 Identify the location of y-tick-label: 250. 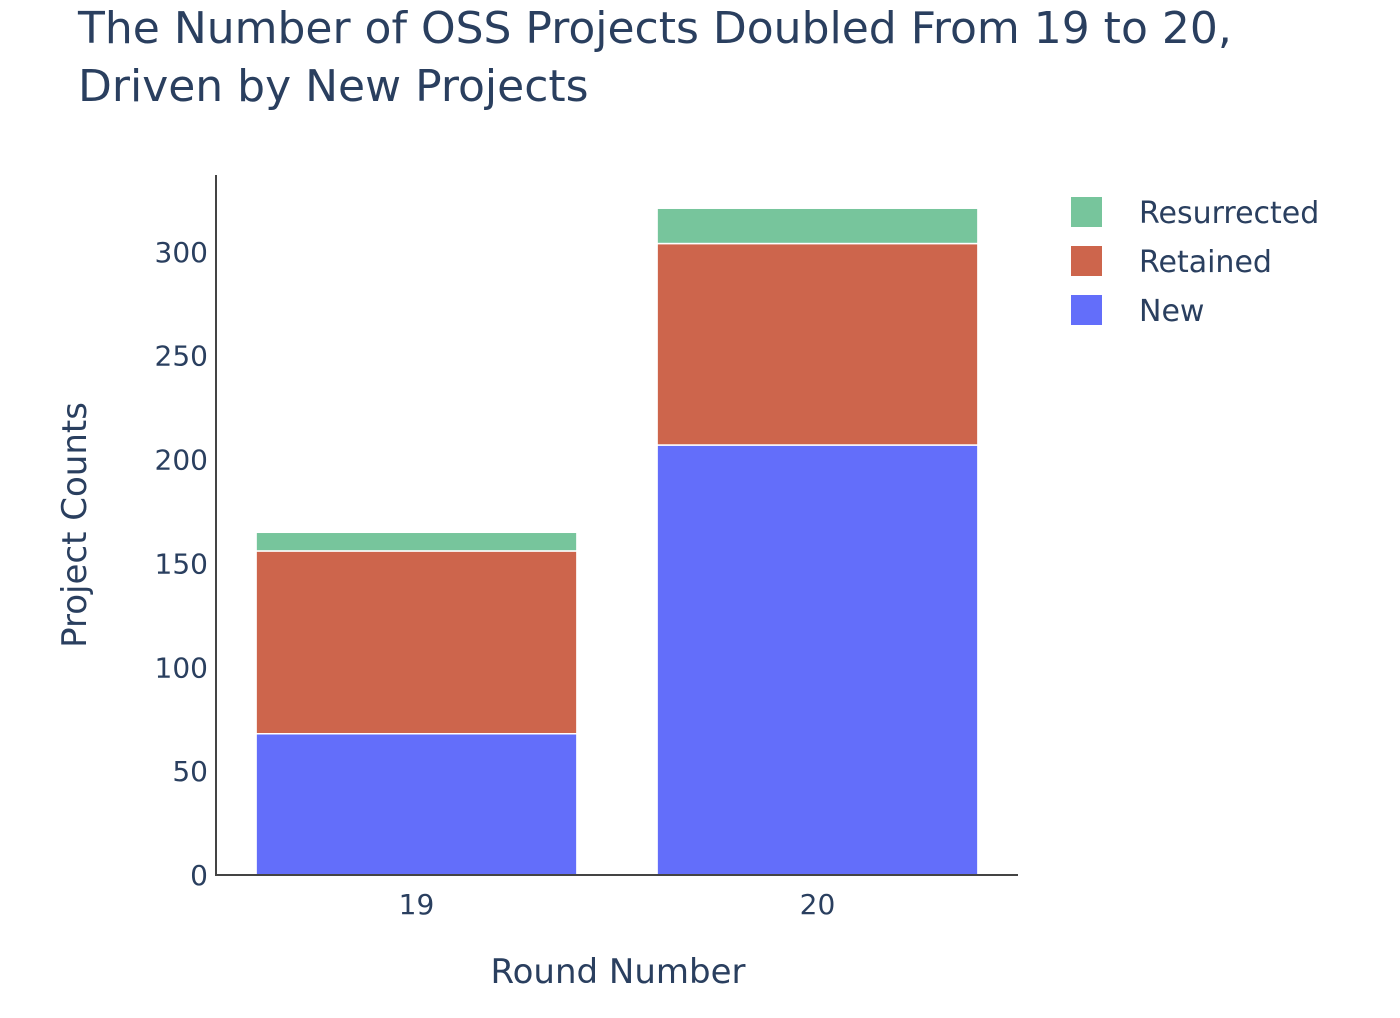
(181, 356).